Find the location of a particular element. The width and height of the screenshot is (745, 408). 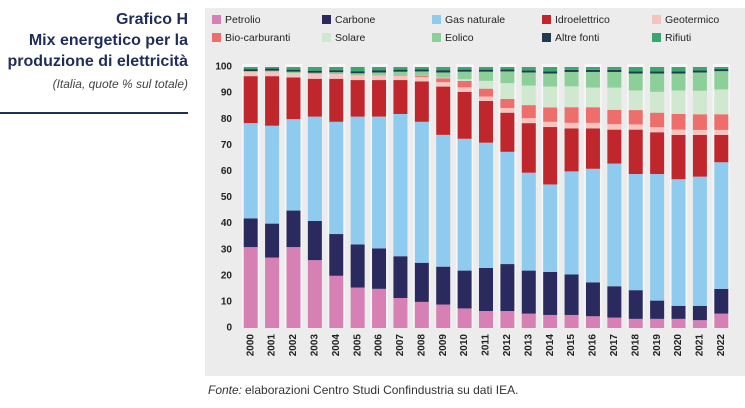

legend-label: Idroelettrico is located at coordinates (582, 20).